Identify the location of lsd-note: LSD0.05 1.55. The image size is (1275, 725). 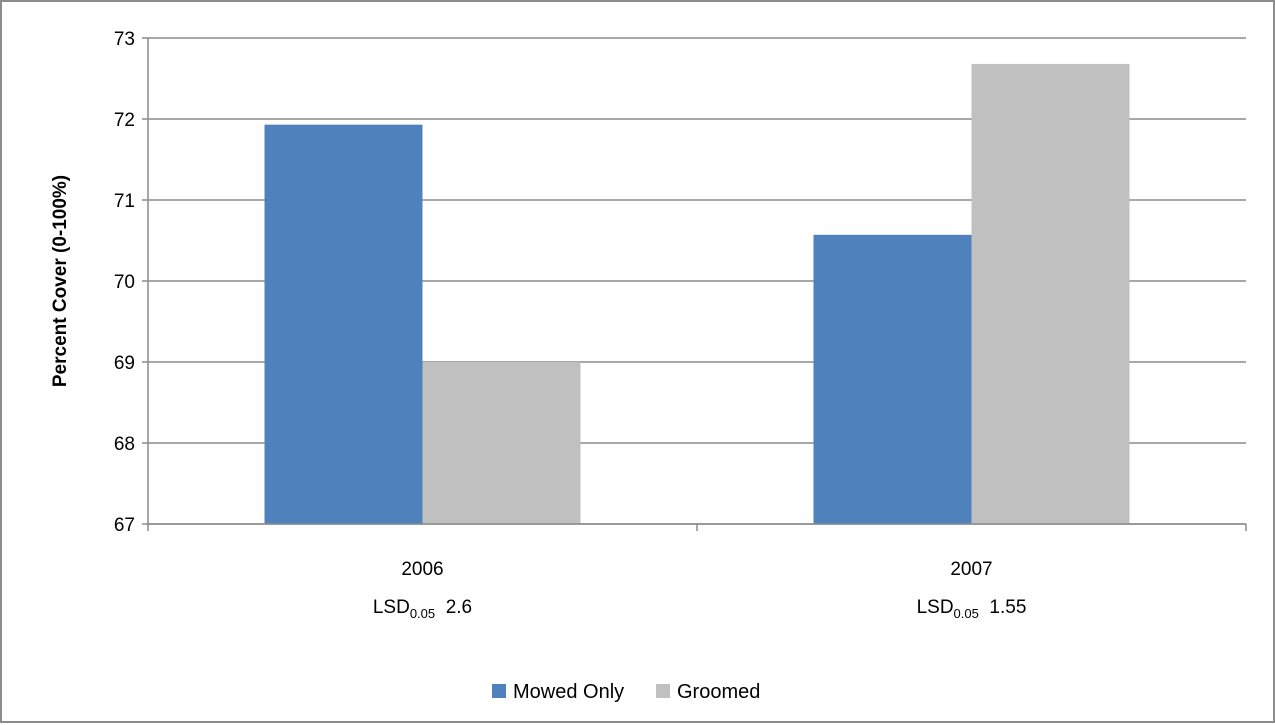
(972, 609).